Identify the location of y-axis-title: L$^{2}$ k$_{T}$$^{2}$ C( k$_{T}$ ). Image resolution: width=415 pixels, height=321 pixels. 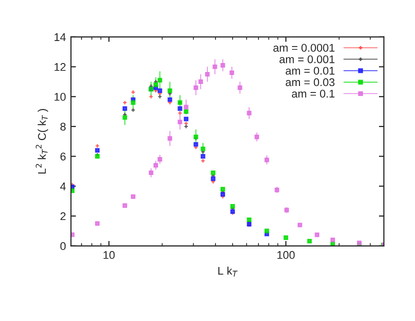
(42, 141).